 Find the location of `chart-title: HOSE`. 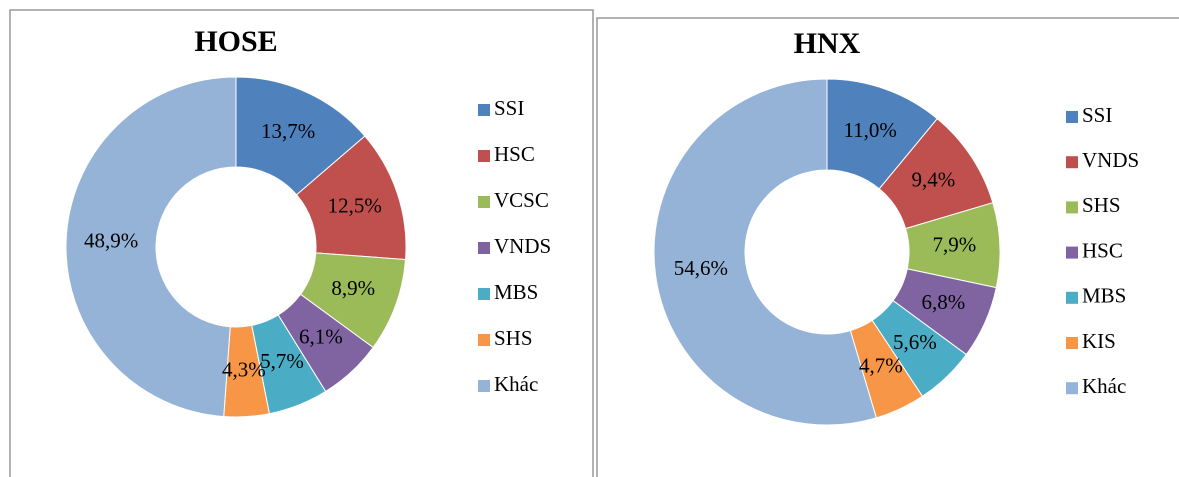

chart-title: HOSE is located at coordinates (235, 41).